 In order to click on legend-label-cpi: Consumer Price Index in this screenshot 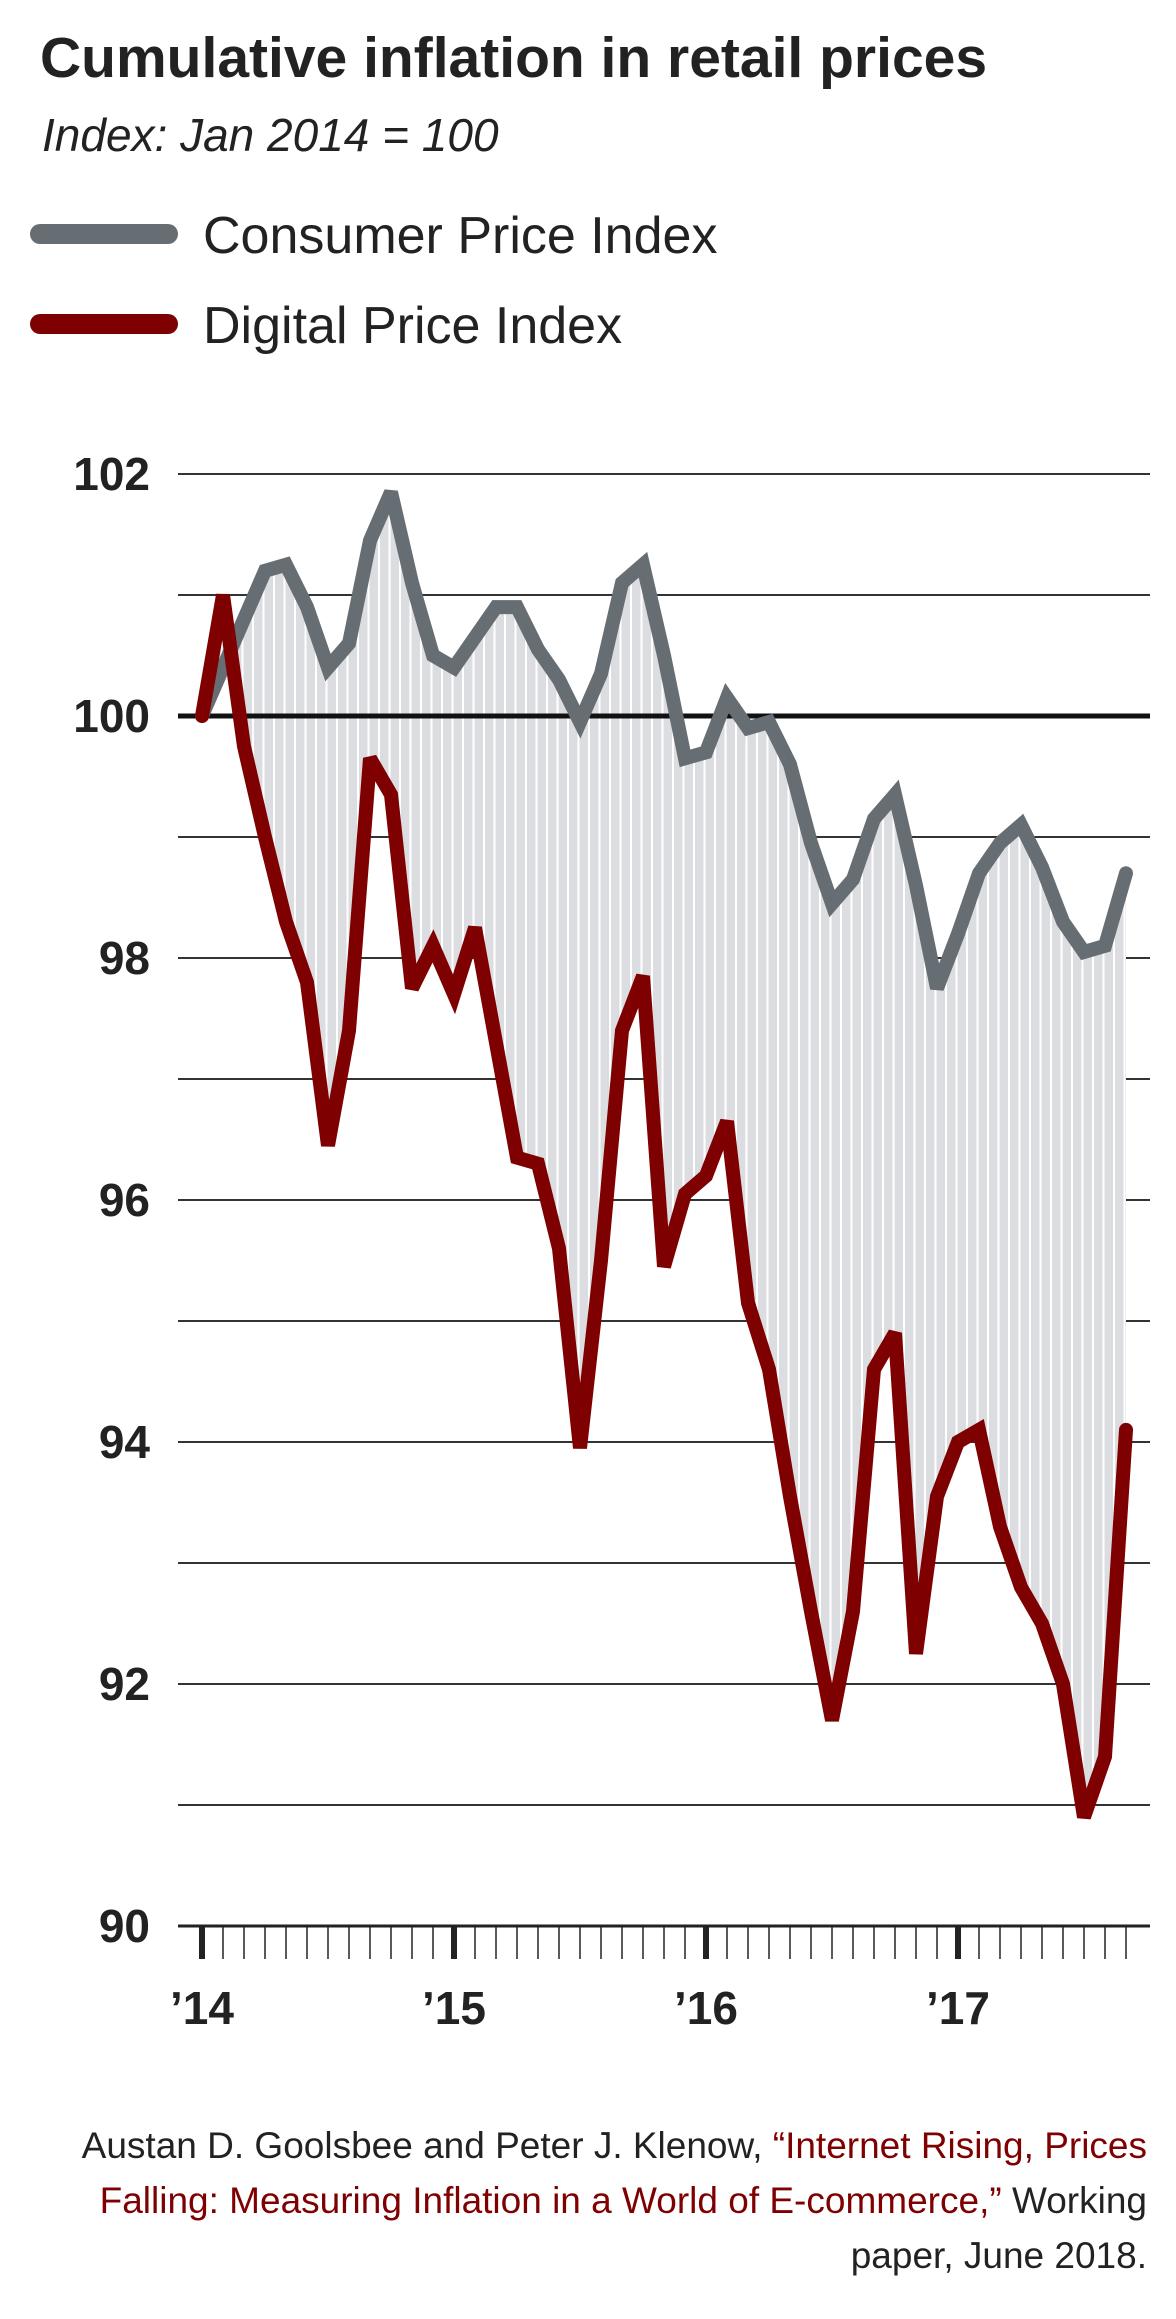, I will do `click(460, 236)`.